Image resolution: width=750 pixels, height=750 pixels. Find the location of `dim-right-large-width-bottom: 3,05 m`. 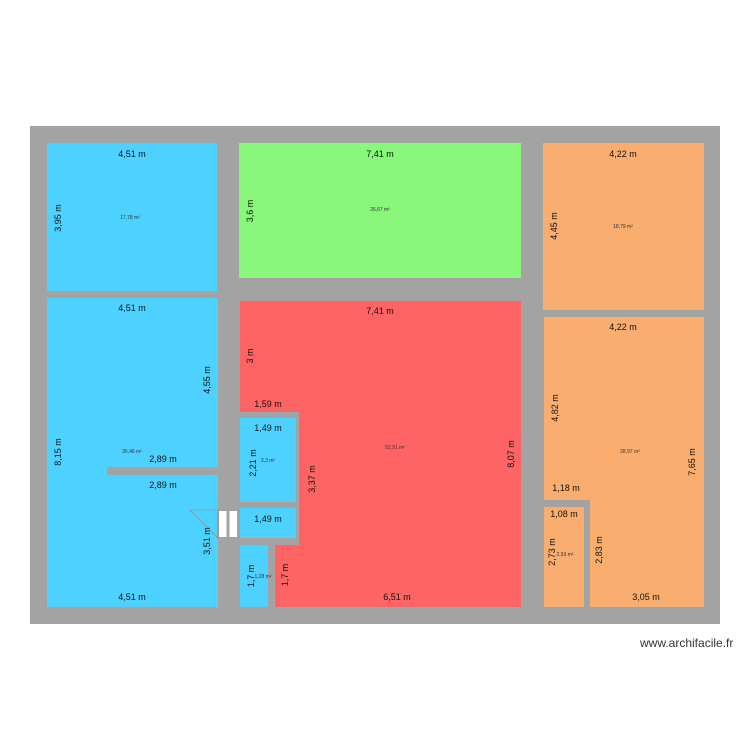

dim-right-large-width-bottom: 3,05 m is located at coordinates (646, 597).